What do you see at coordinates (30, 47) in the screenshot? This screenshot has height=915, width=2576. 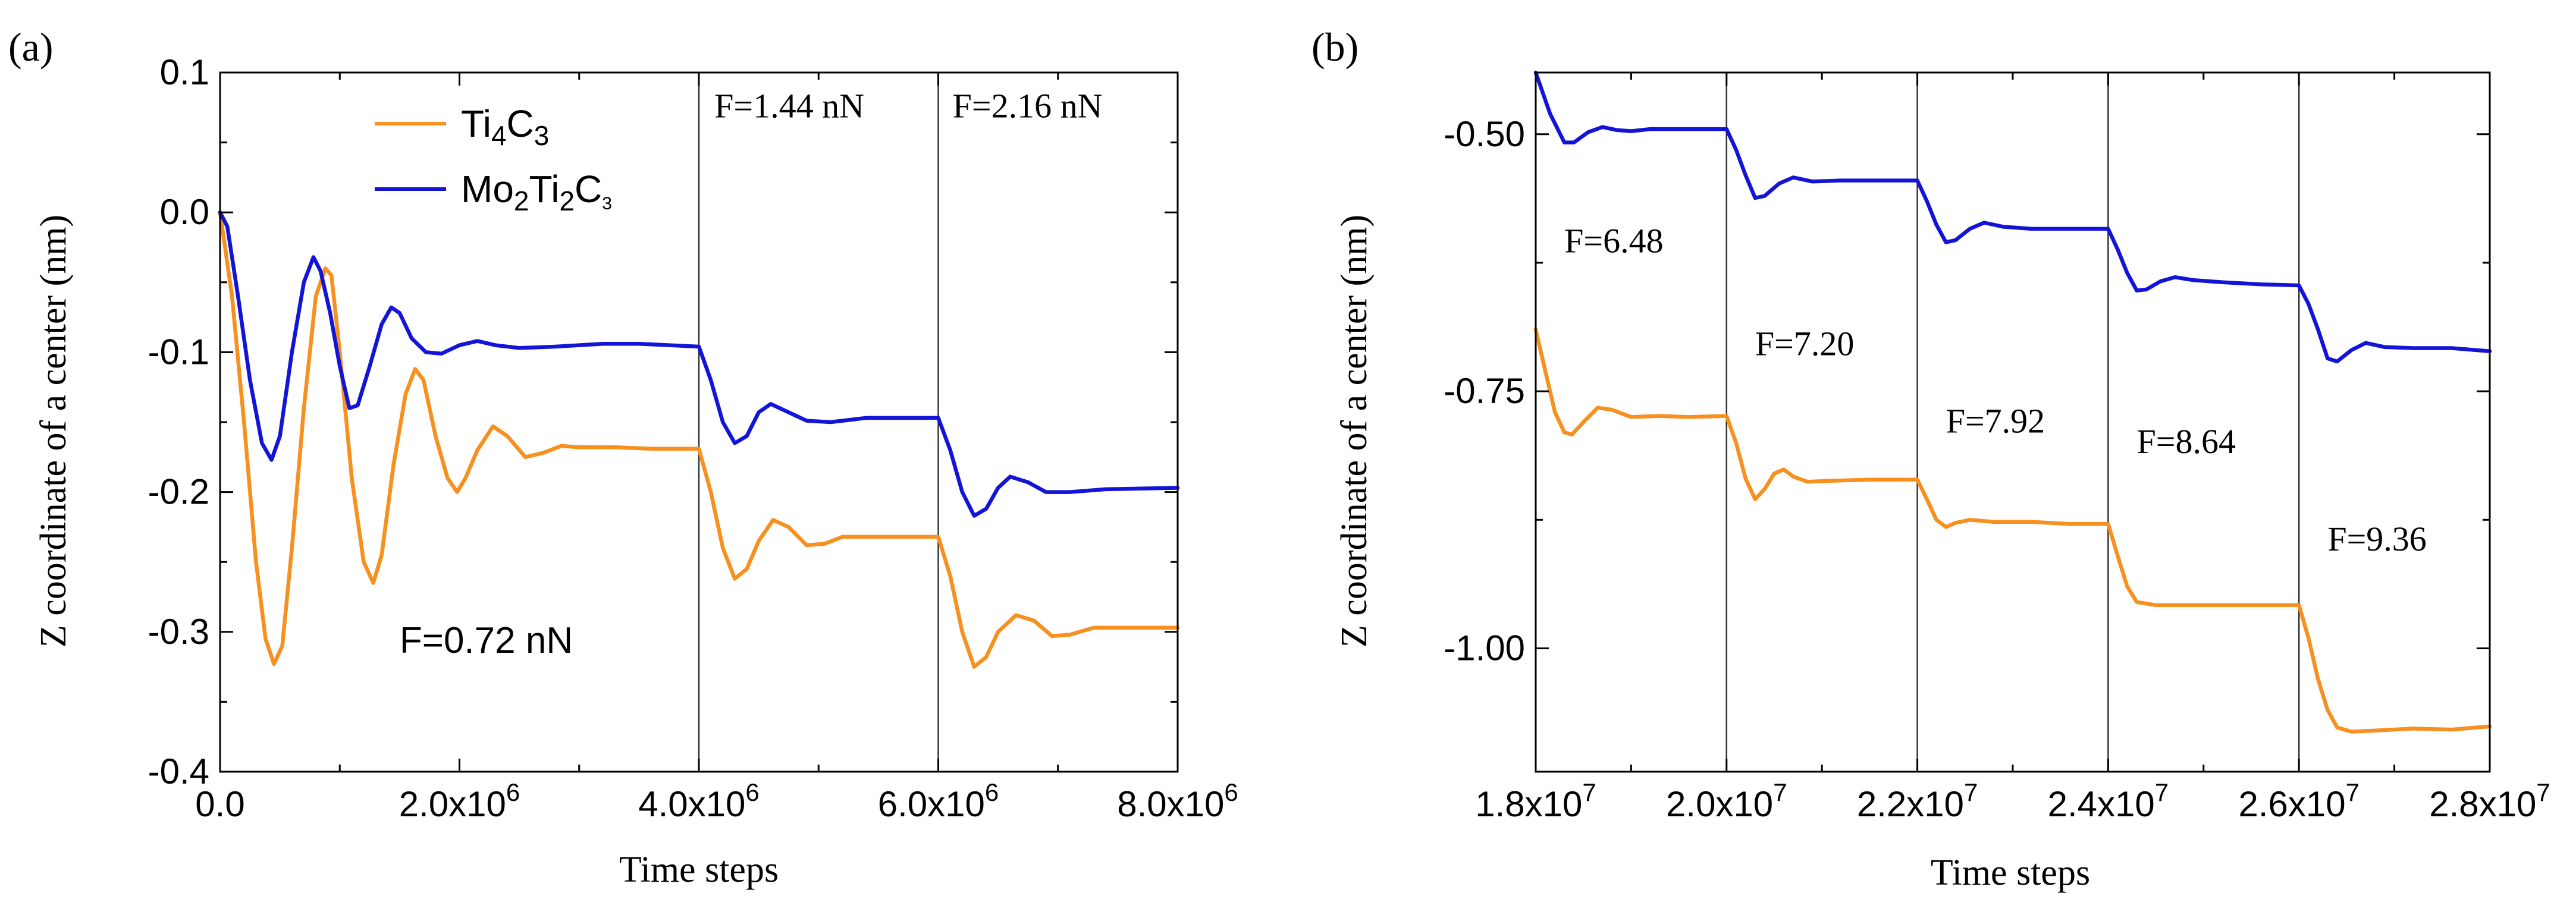 I see `panel-a-label: (a)` at bounding box center [30, 47].